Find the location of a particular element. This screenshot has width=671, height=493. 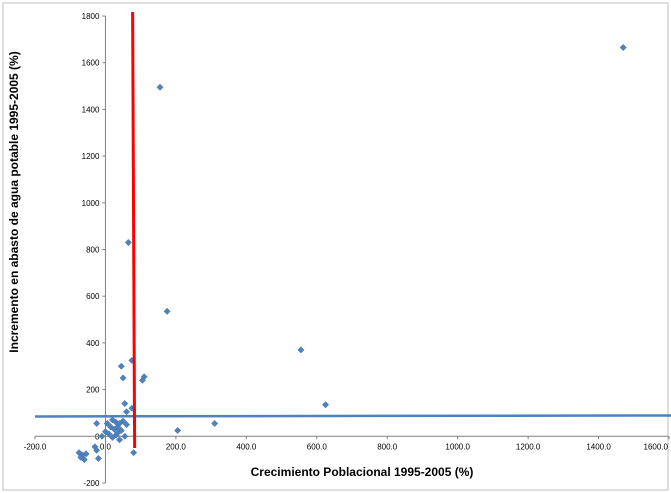

x-tick-label: 1000.0 is located at coordinates (457, 446).